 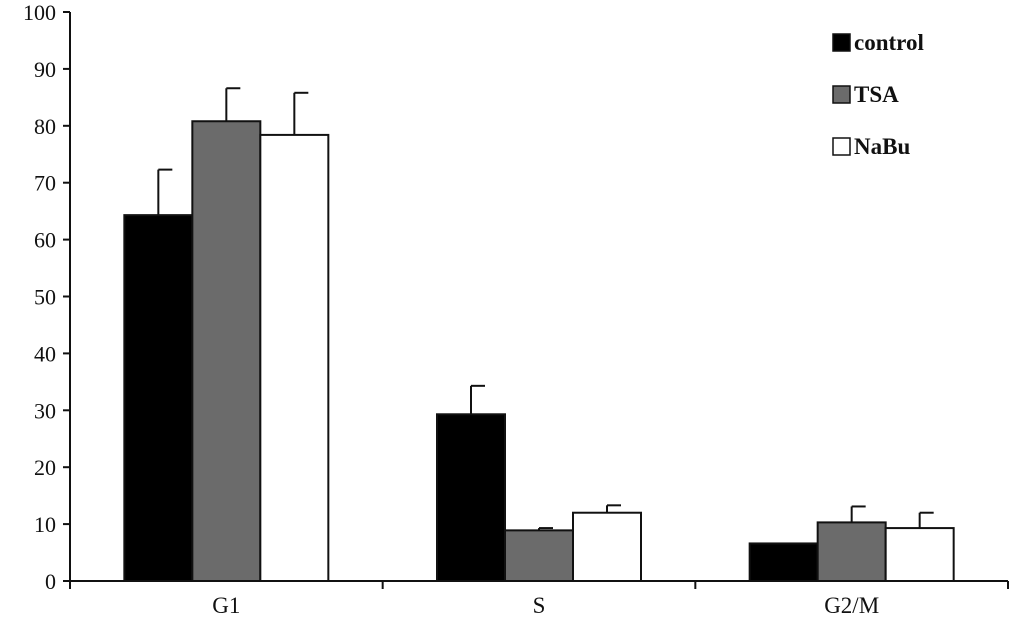 What do you see at coordinates (783, 562) in the screenshot?
I see `bar-control-g2m` at bounding box center [783, 562].